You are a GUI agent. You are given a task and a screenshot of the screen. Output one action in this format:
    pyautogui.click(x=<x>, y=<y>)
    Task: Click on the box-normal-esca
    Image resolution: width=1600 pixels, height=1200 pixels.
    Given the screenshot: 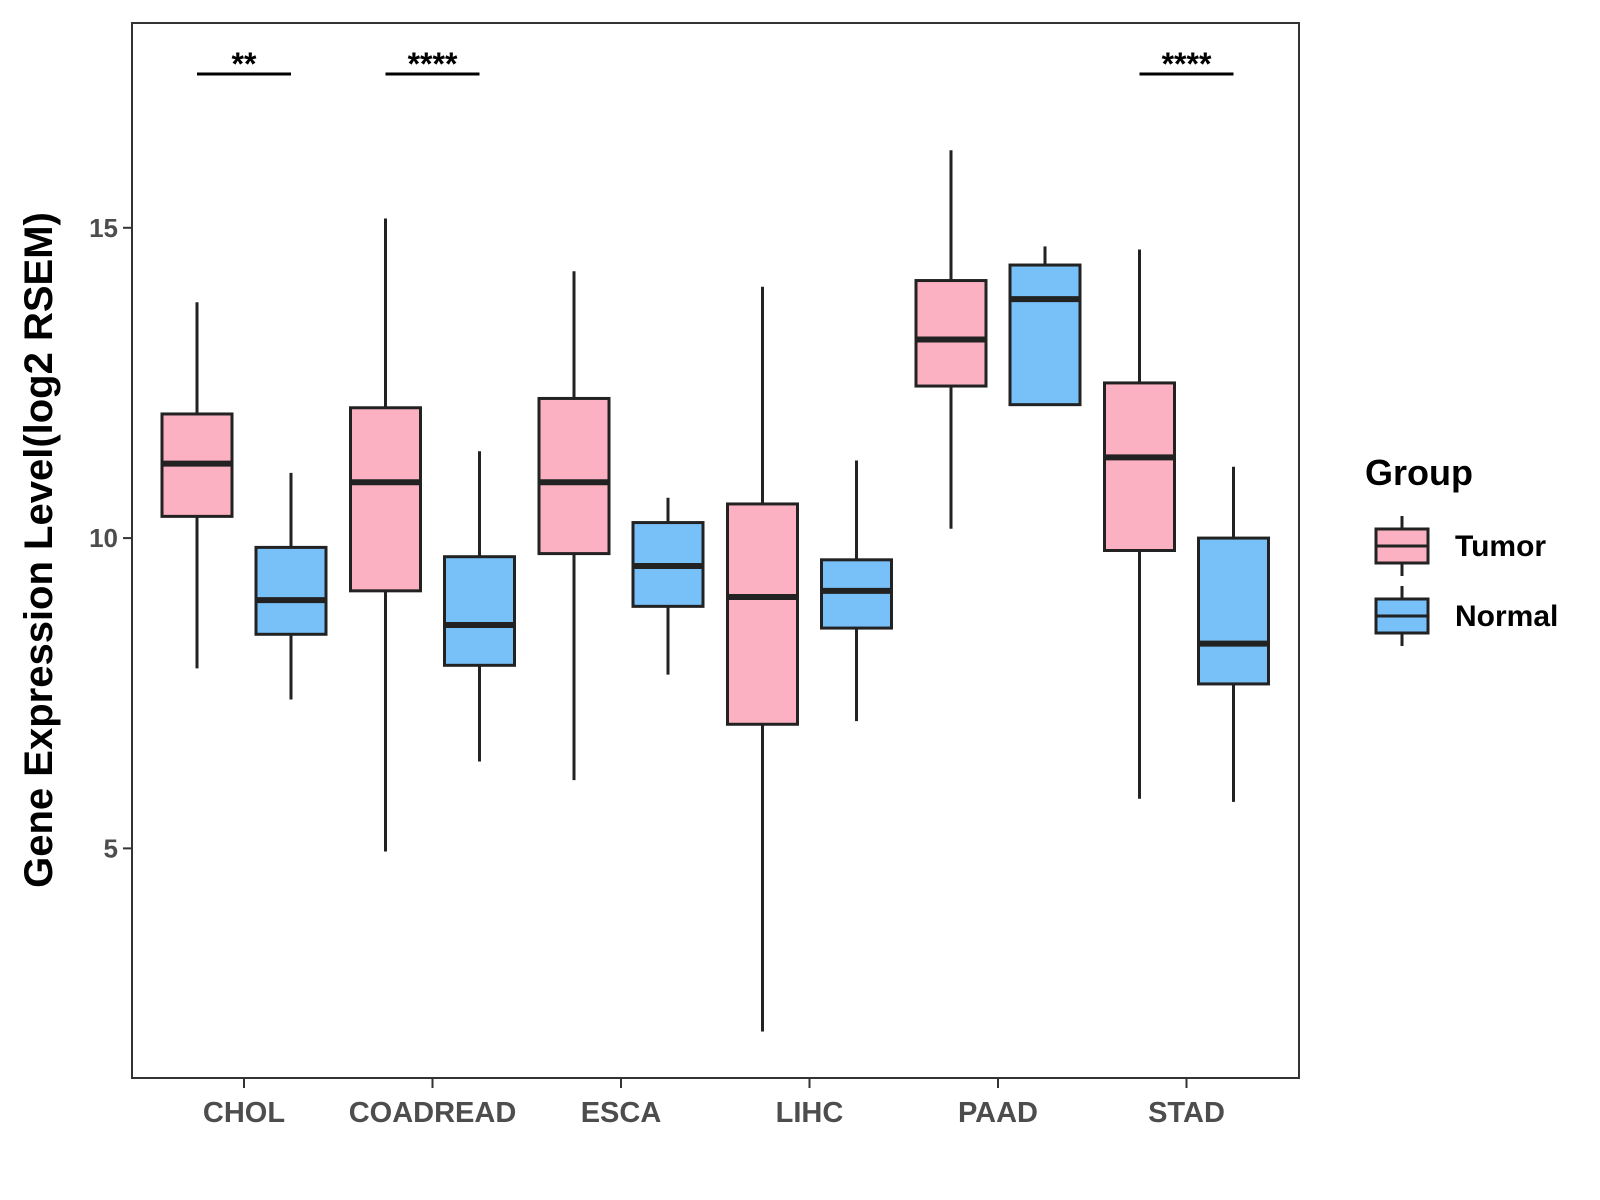 What is the action you would take?
    pyautogui.click(x=668, y=586)
    